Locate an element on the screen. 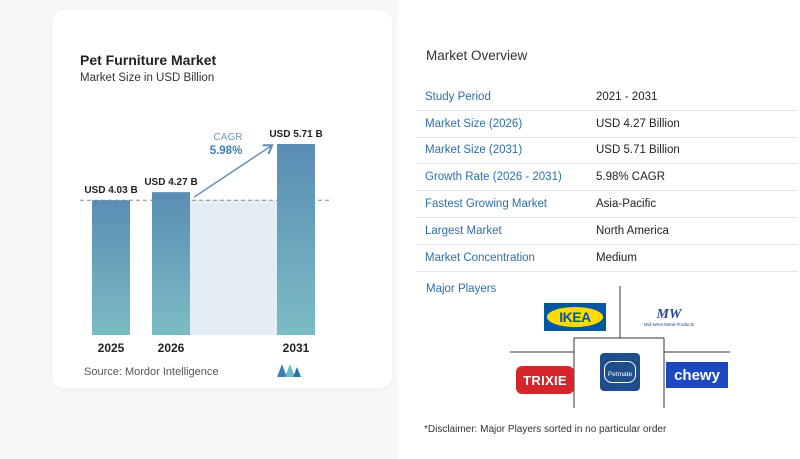 This screenshot has height=459, width=800. ikea-text: IKEA is located at coordinates (575, 317).